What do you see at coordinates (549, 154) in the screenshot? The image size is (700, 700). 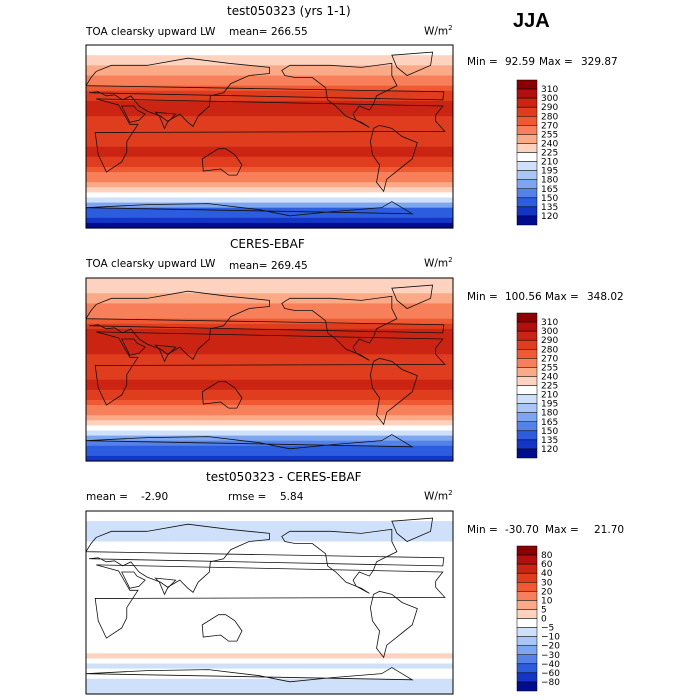 I see `colorbar-1-tick-8: 225` at bounding box center [549, 154].